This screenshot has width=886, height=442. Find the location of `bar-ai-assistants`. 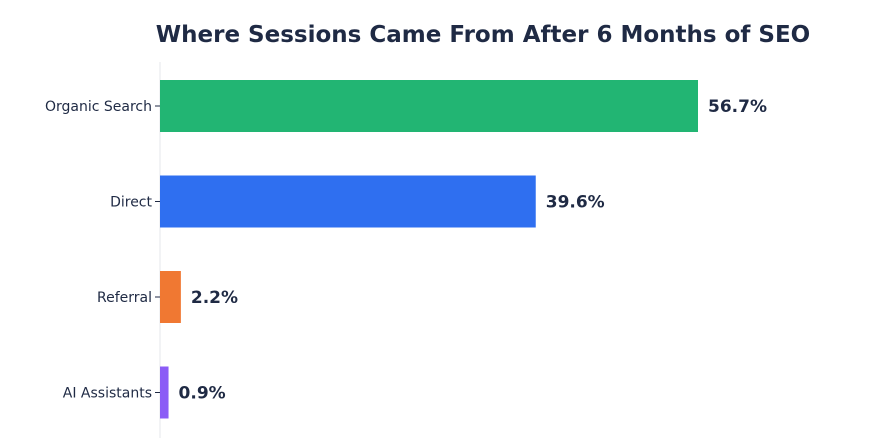

bar-ai-assistants is located at coordinates (164, 392).